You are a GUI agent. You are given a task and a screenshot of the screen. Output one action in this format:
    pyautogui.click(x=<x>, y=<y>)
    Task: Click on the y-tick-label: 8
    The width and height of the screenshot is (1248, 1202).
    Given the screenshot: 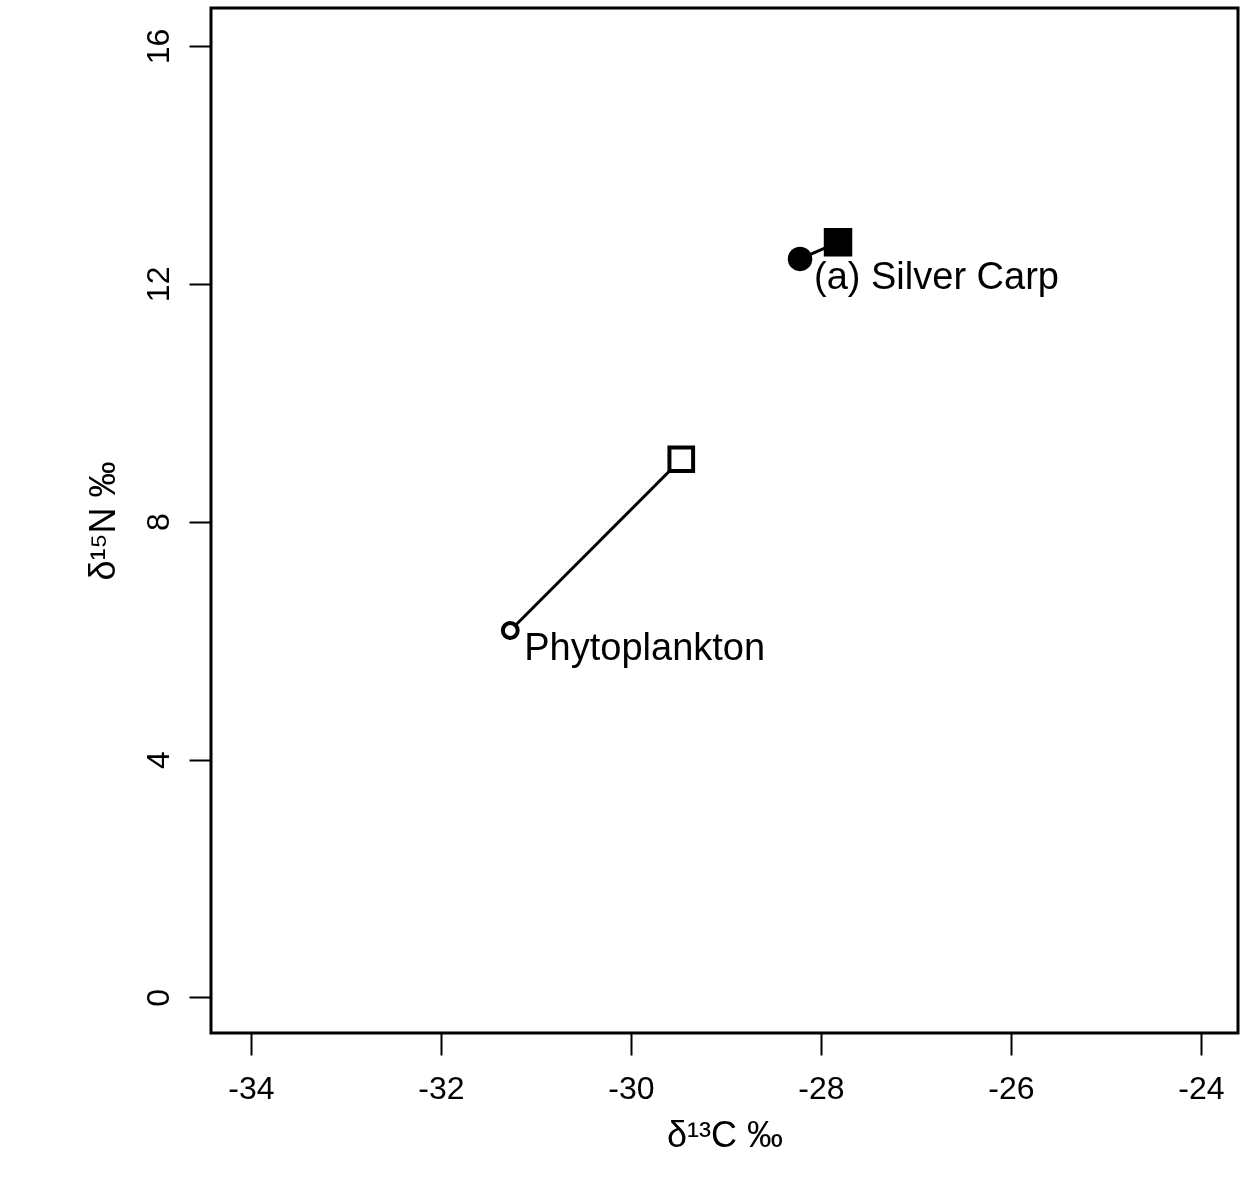 What is the action you would take?
    pyautogui.click(x=157, y=522)
    